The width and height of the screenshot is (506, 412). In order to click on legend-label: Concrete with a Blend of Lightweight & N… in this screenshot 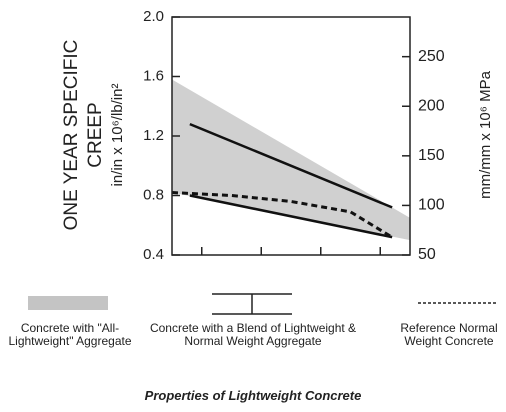, I will do `click(253, 334)`.